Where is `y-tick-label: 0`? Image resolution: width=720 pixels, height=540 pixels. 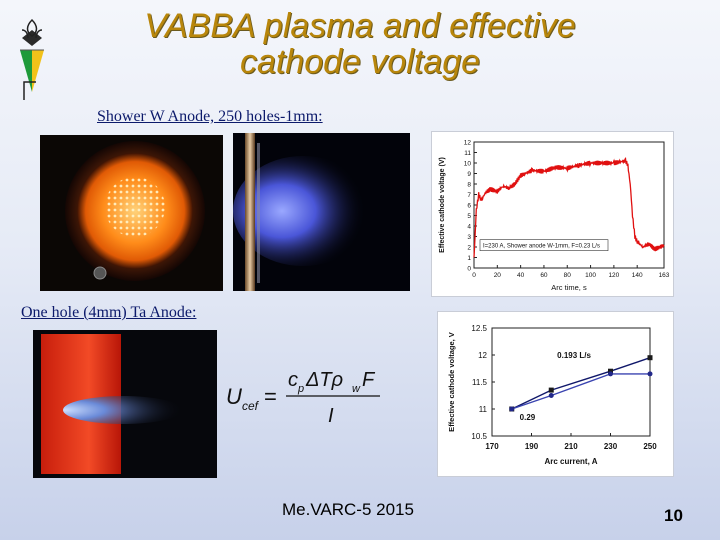
y-tick-label: 0 is located at coordinates (469, 269).